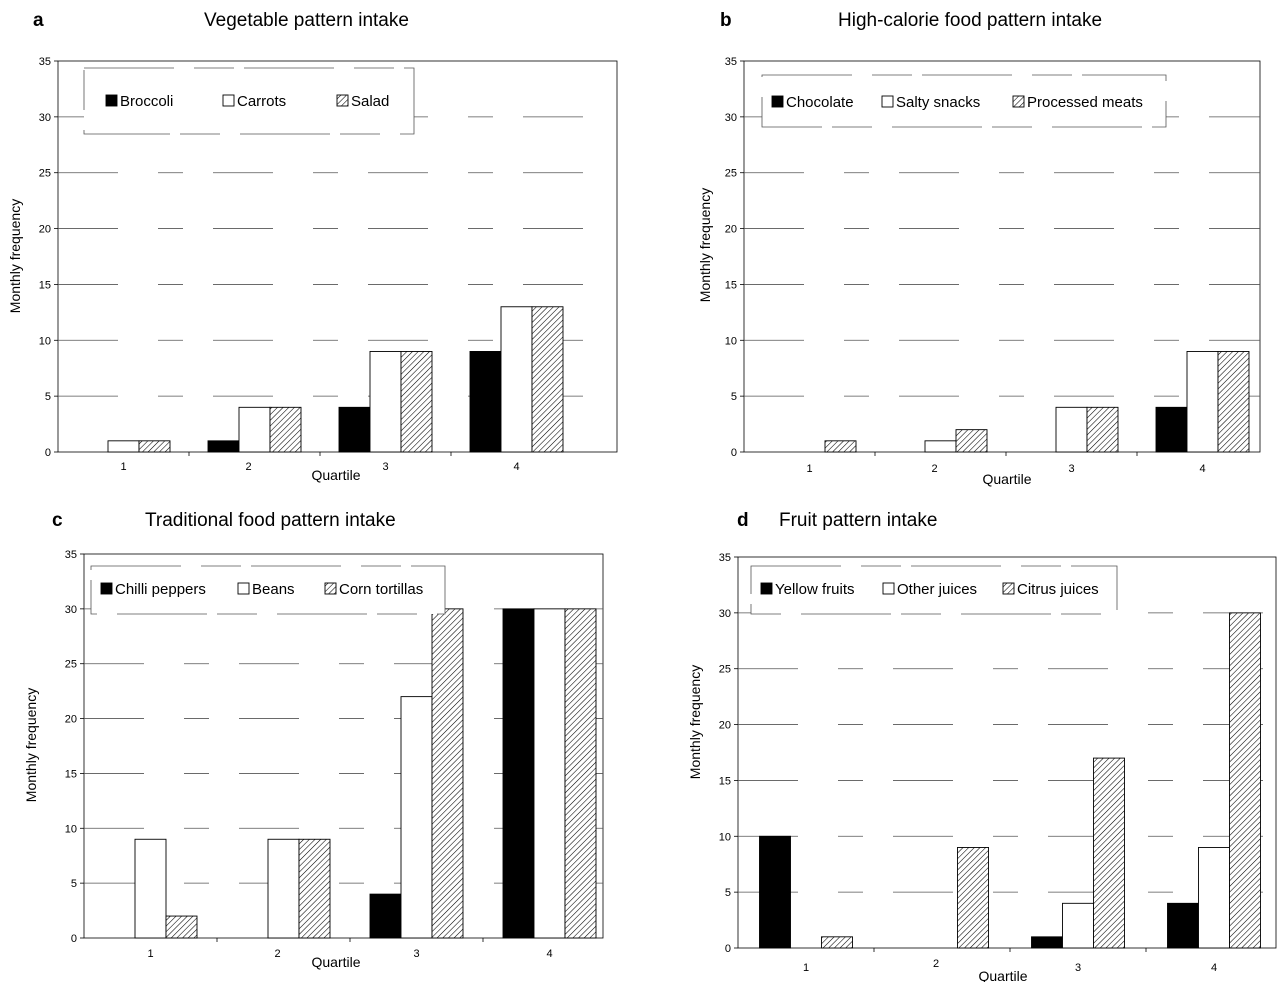 This screenshot has height=982, width=1278. What do you see at coordinates (385, 916) in the screenshot?
I see `bar-chilli-peppers-q3` at bounding box center [385, 916].